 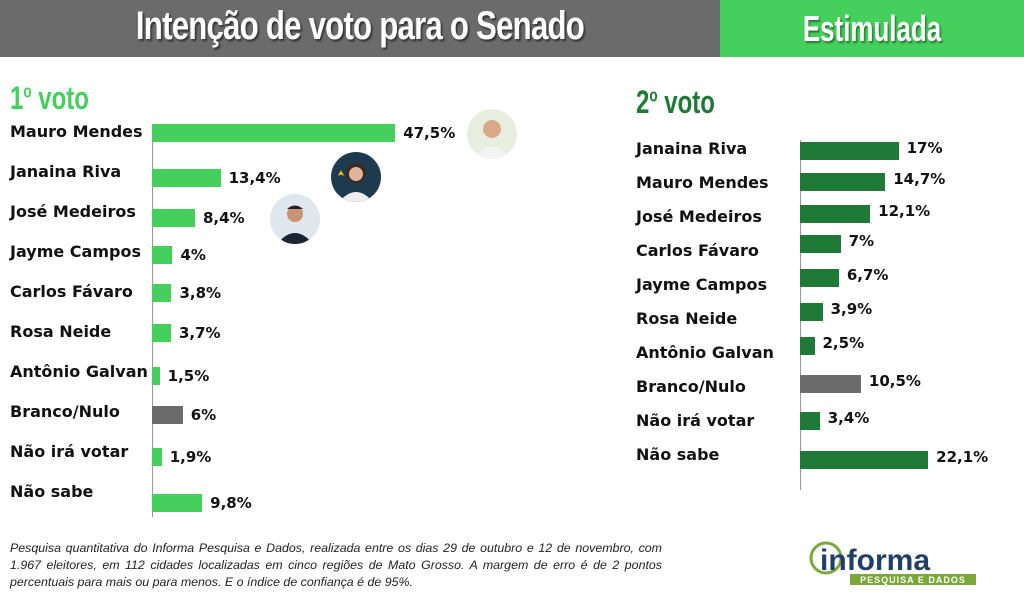 I want to click on chart-1-title: 1o voto, so click(x=49, y=98).